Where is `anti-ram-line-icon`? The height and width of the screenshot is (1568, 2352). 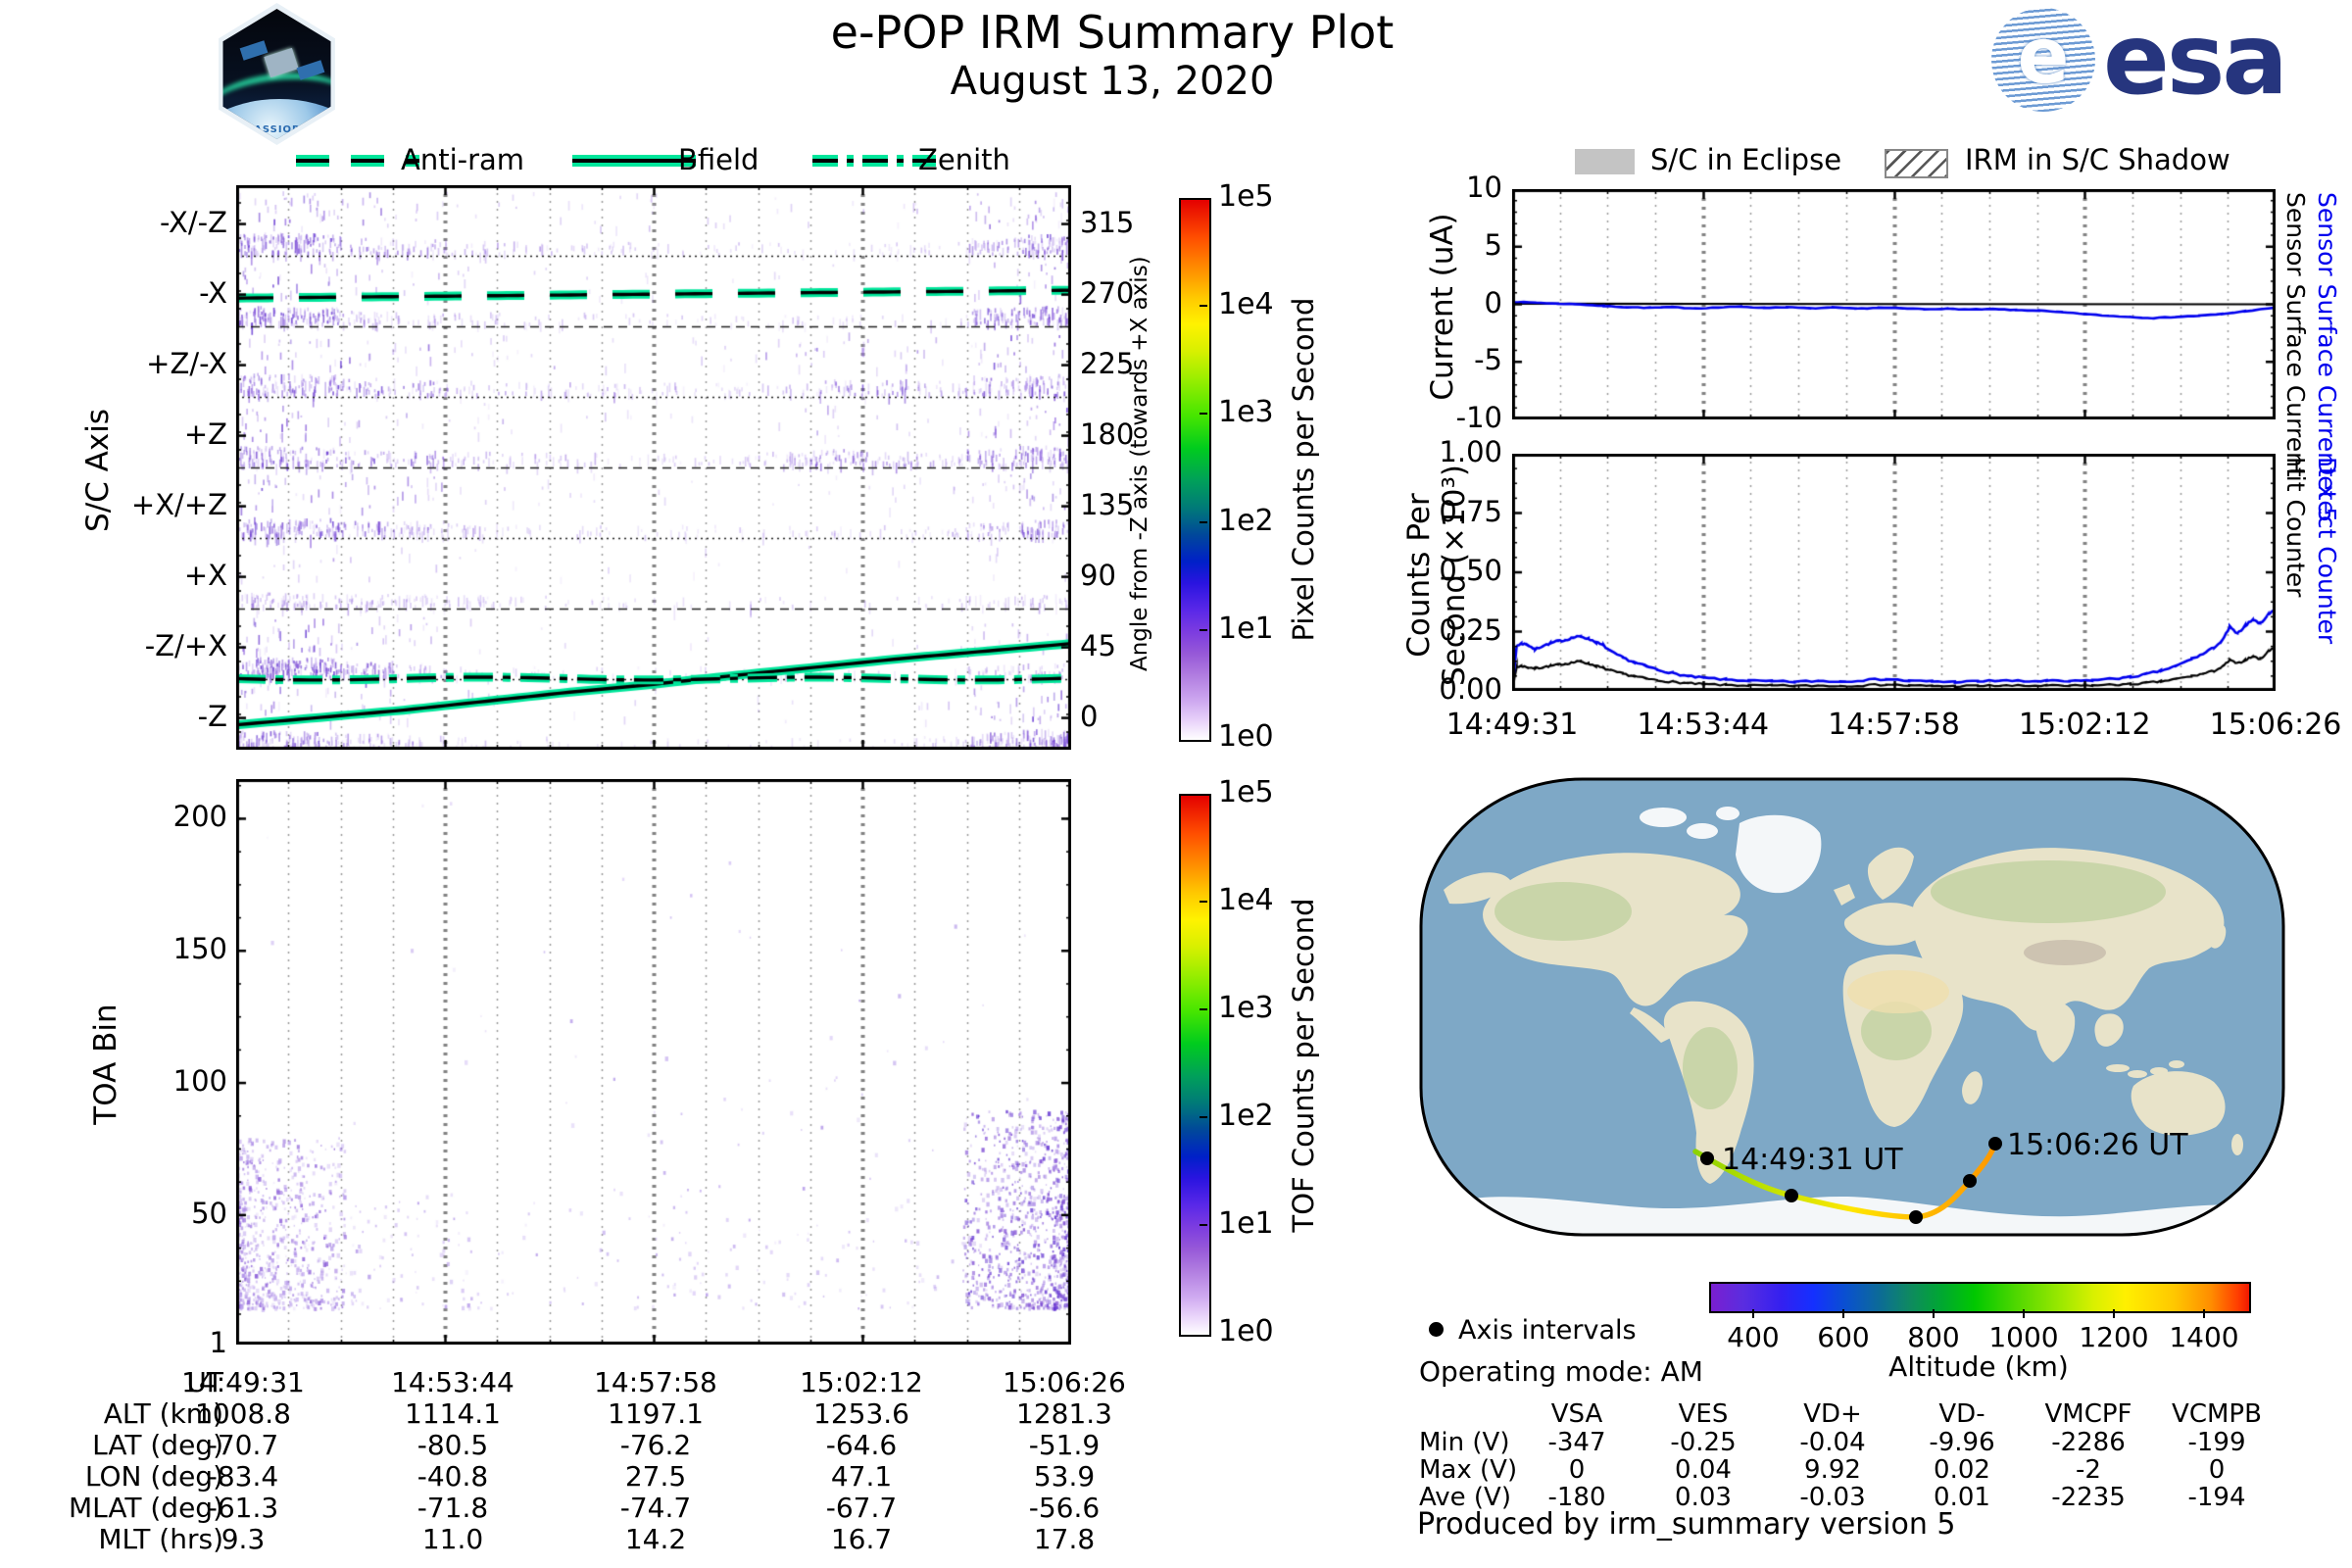 anti-ram-line-icon is located at coordinates (357, 161).